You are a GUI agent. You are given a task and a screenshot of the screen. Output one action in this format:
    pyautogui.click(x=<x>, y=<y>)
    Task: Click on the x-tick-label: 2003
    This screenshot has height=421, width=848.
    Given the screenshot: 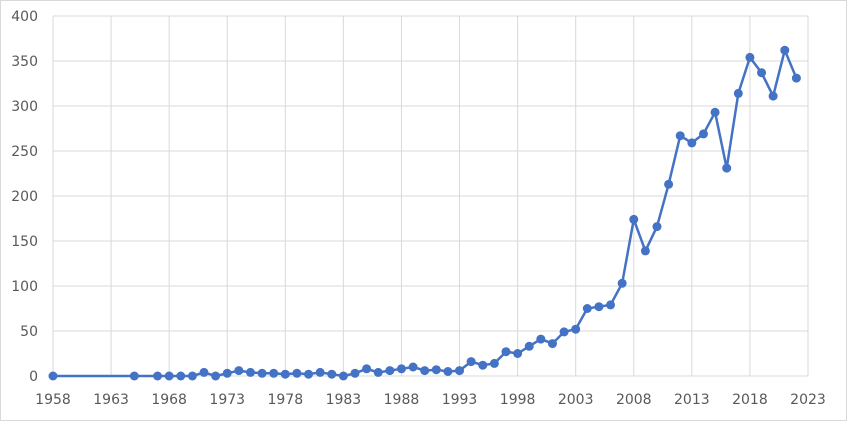 What is the action you would take?
    pyautogui.click(x=576, y=400)
    